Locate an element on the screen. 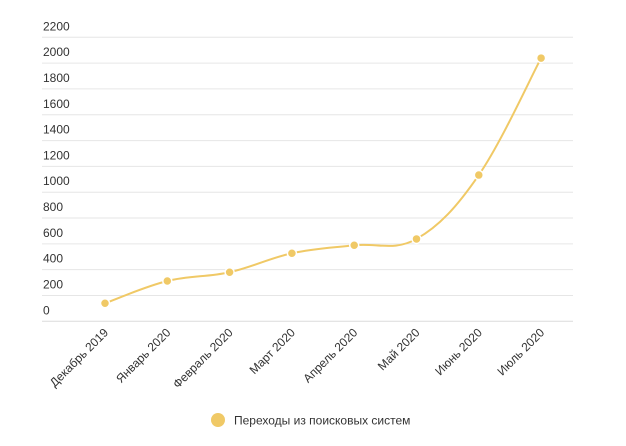 The height and width of the screenshot is (446, 626). legend: Переходы из поисковых систем is located at coordinates (310, 420).